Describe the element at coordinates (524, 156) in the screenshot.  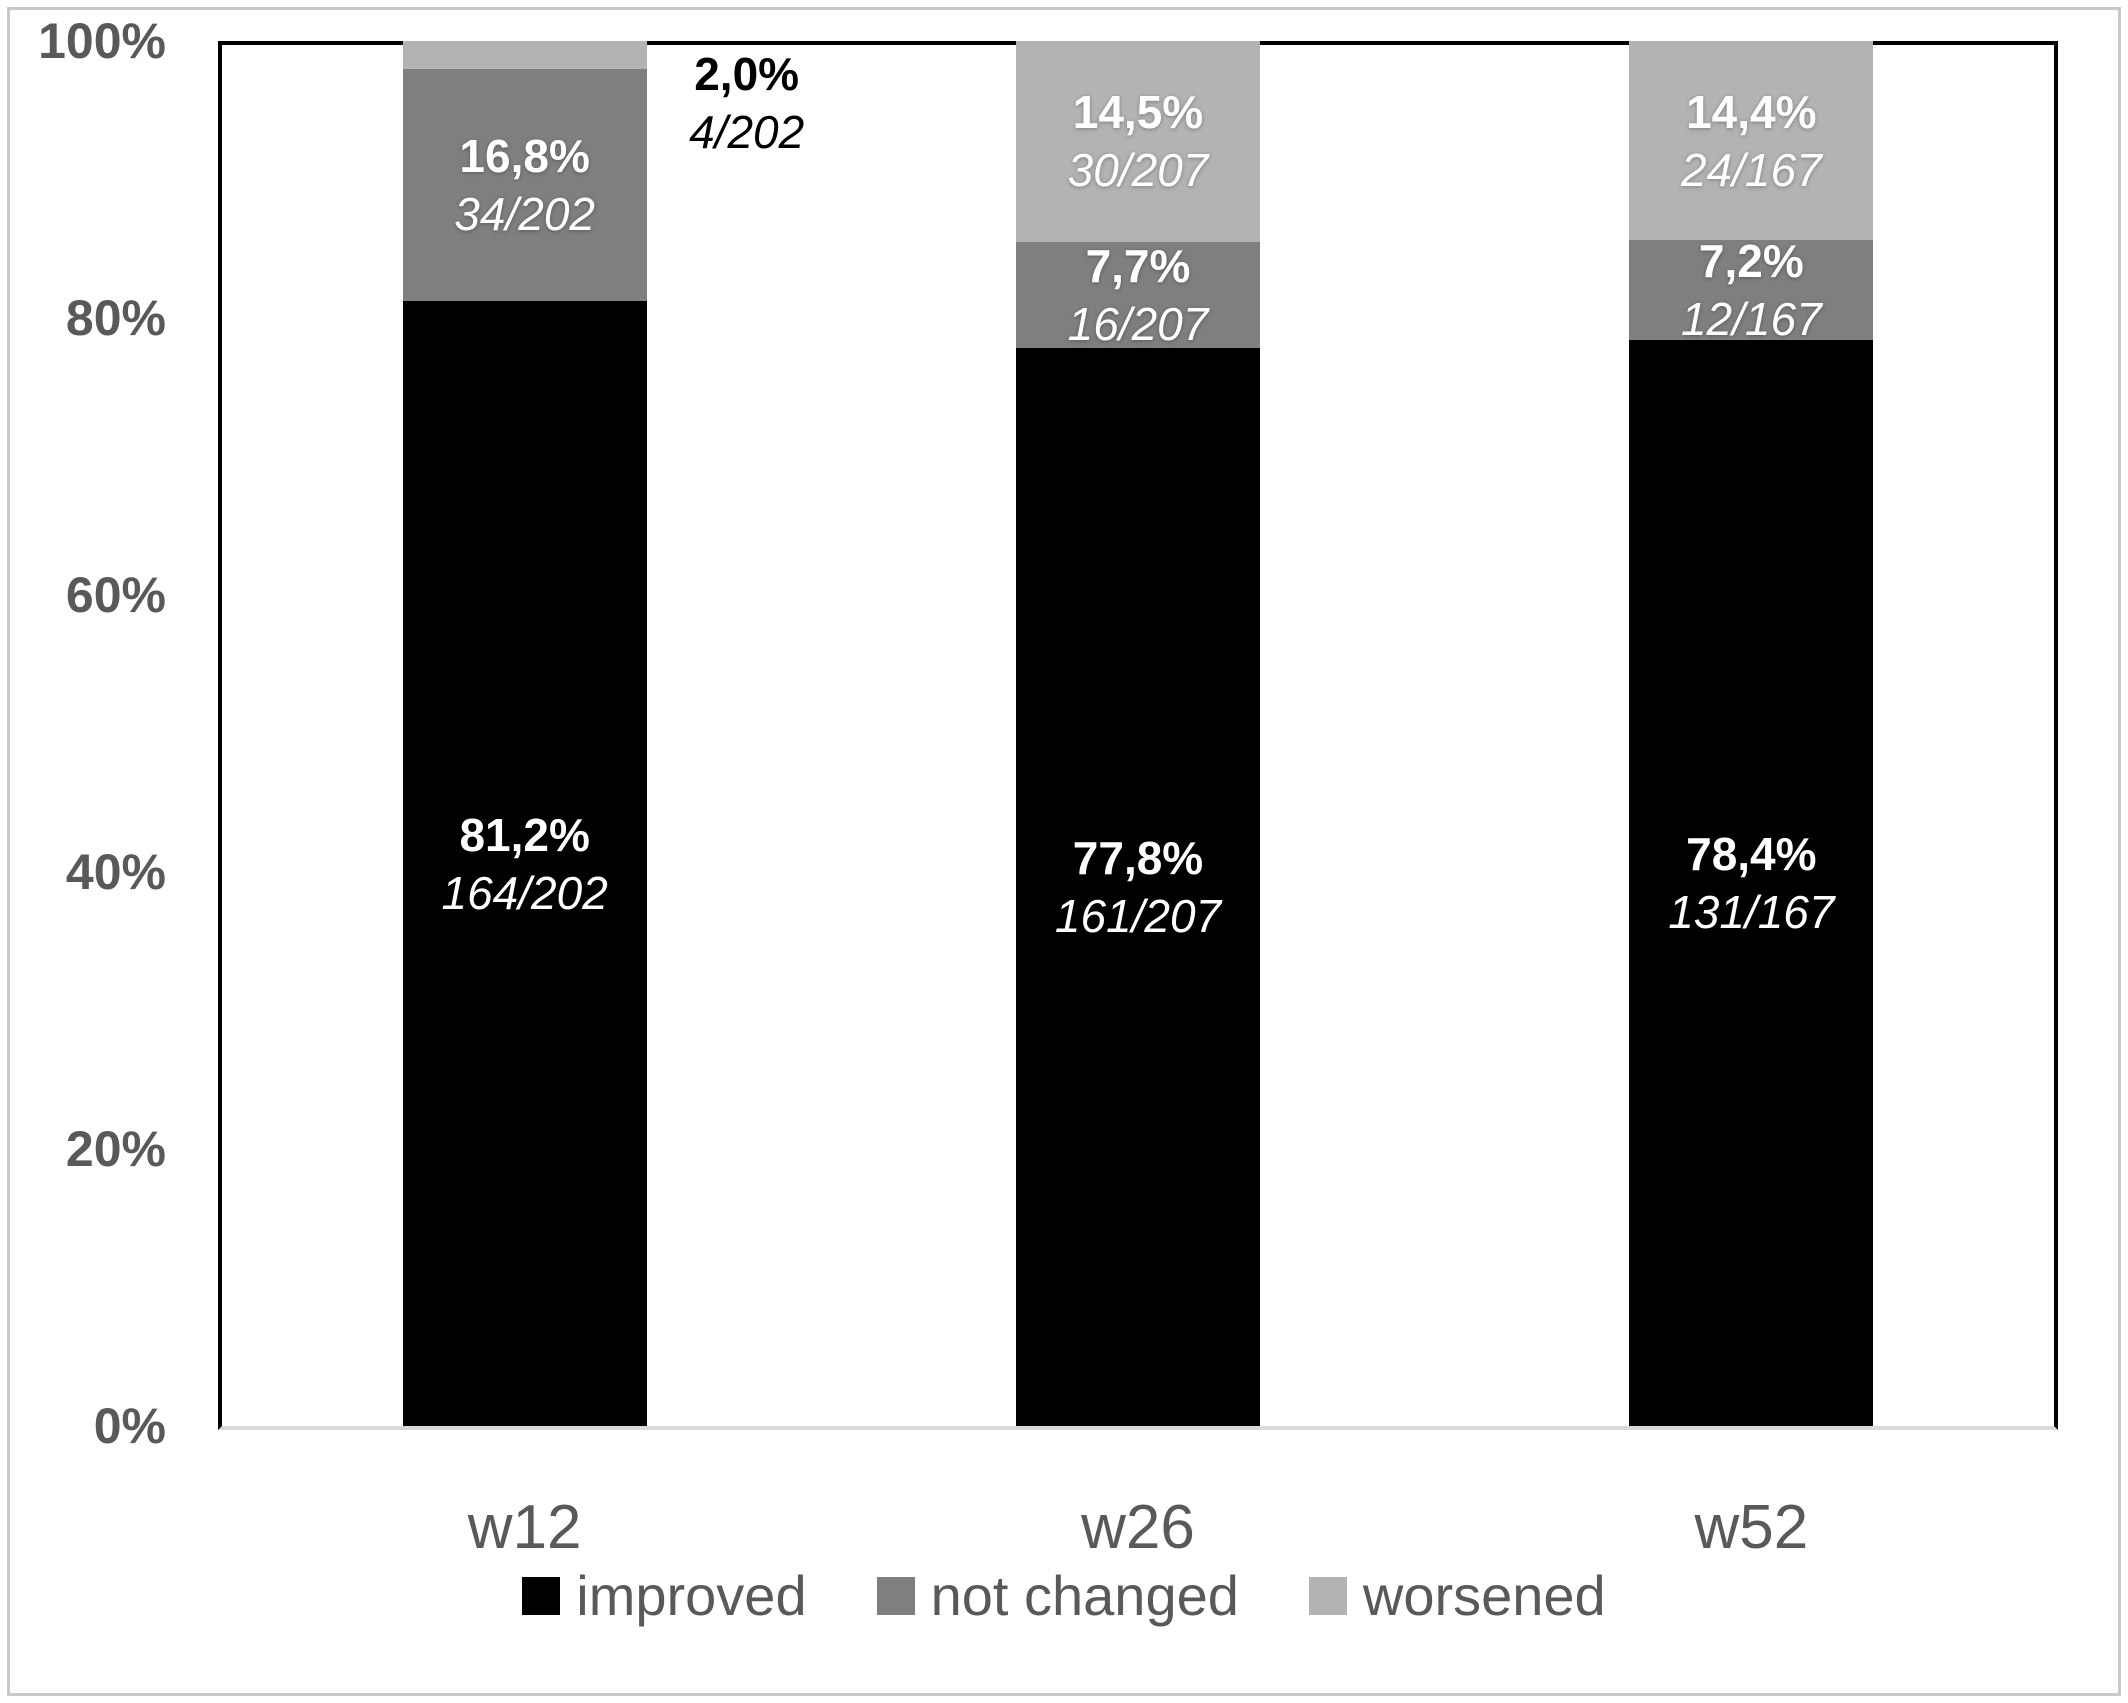
I see `bar-label-percent: 16,8%` at that location.